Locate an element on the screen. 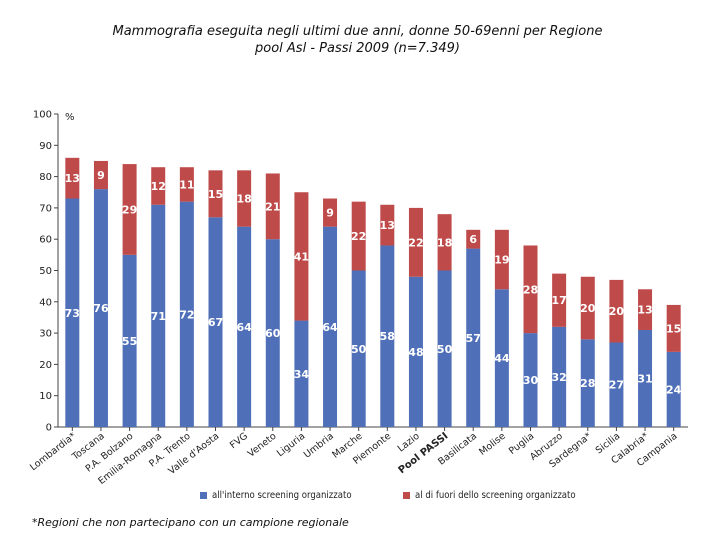 Image resolution: width=715 pixels, height=556 pixels. data-label: 24 is located at coordinates (674, 389).